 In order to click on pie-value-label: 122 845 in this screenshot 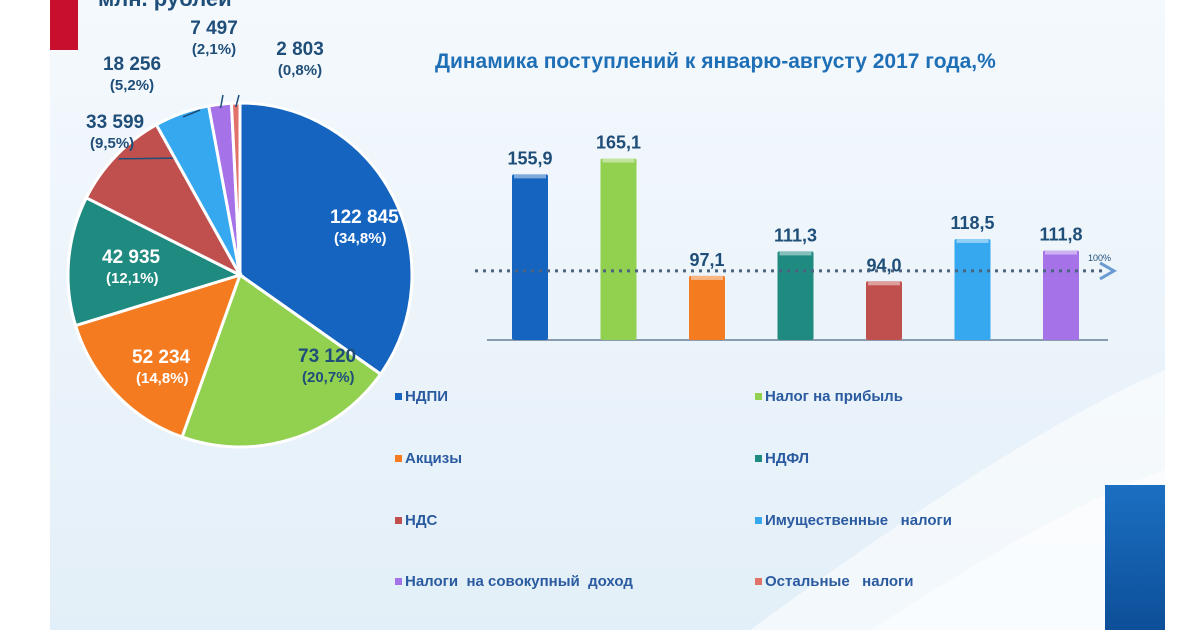, I will do `click(364, 217)`.